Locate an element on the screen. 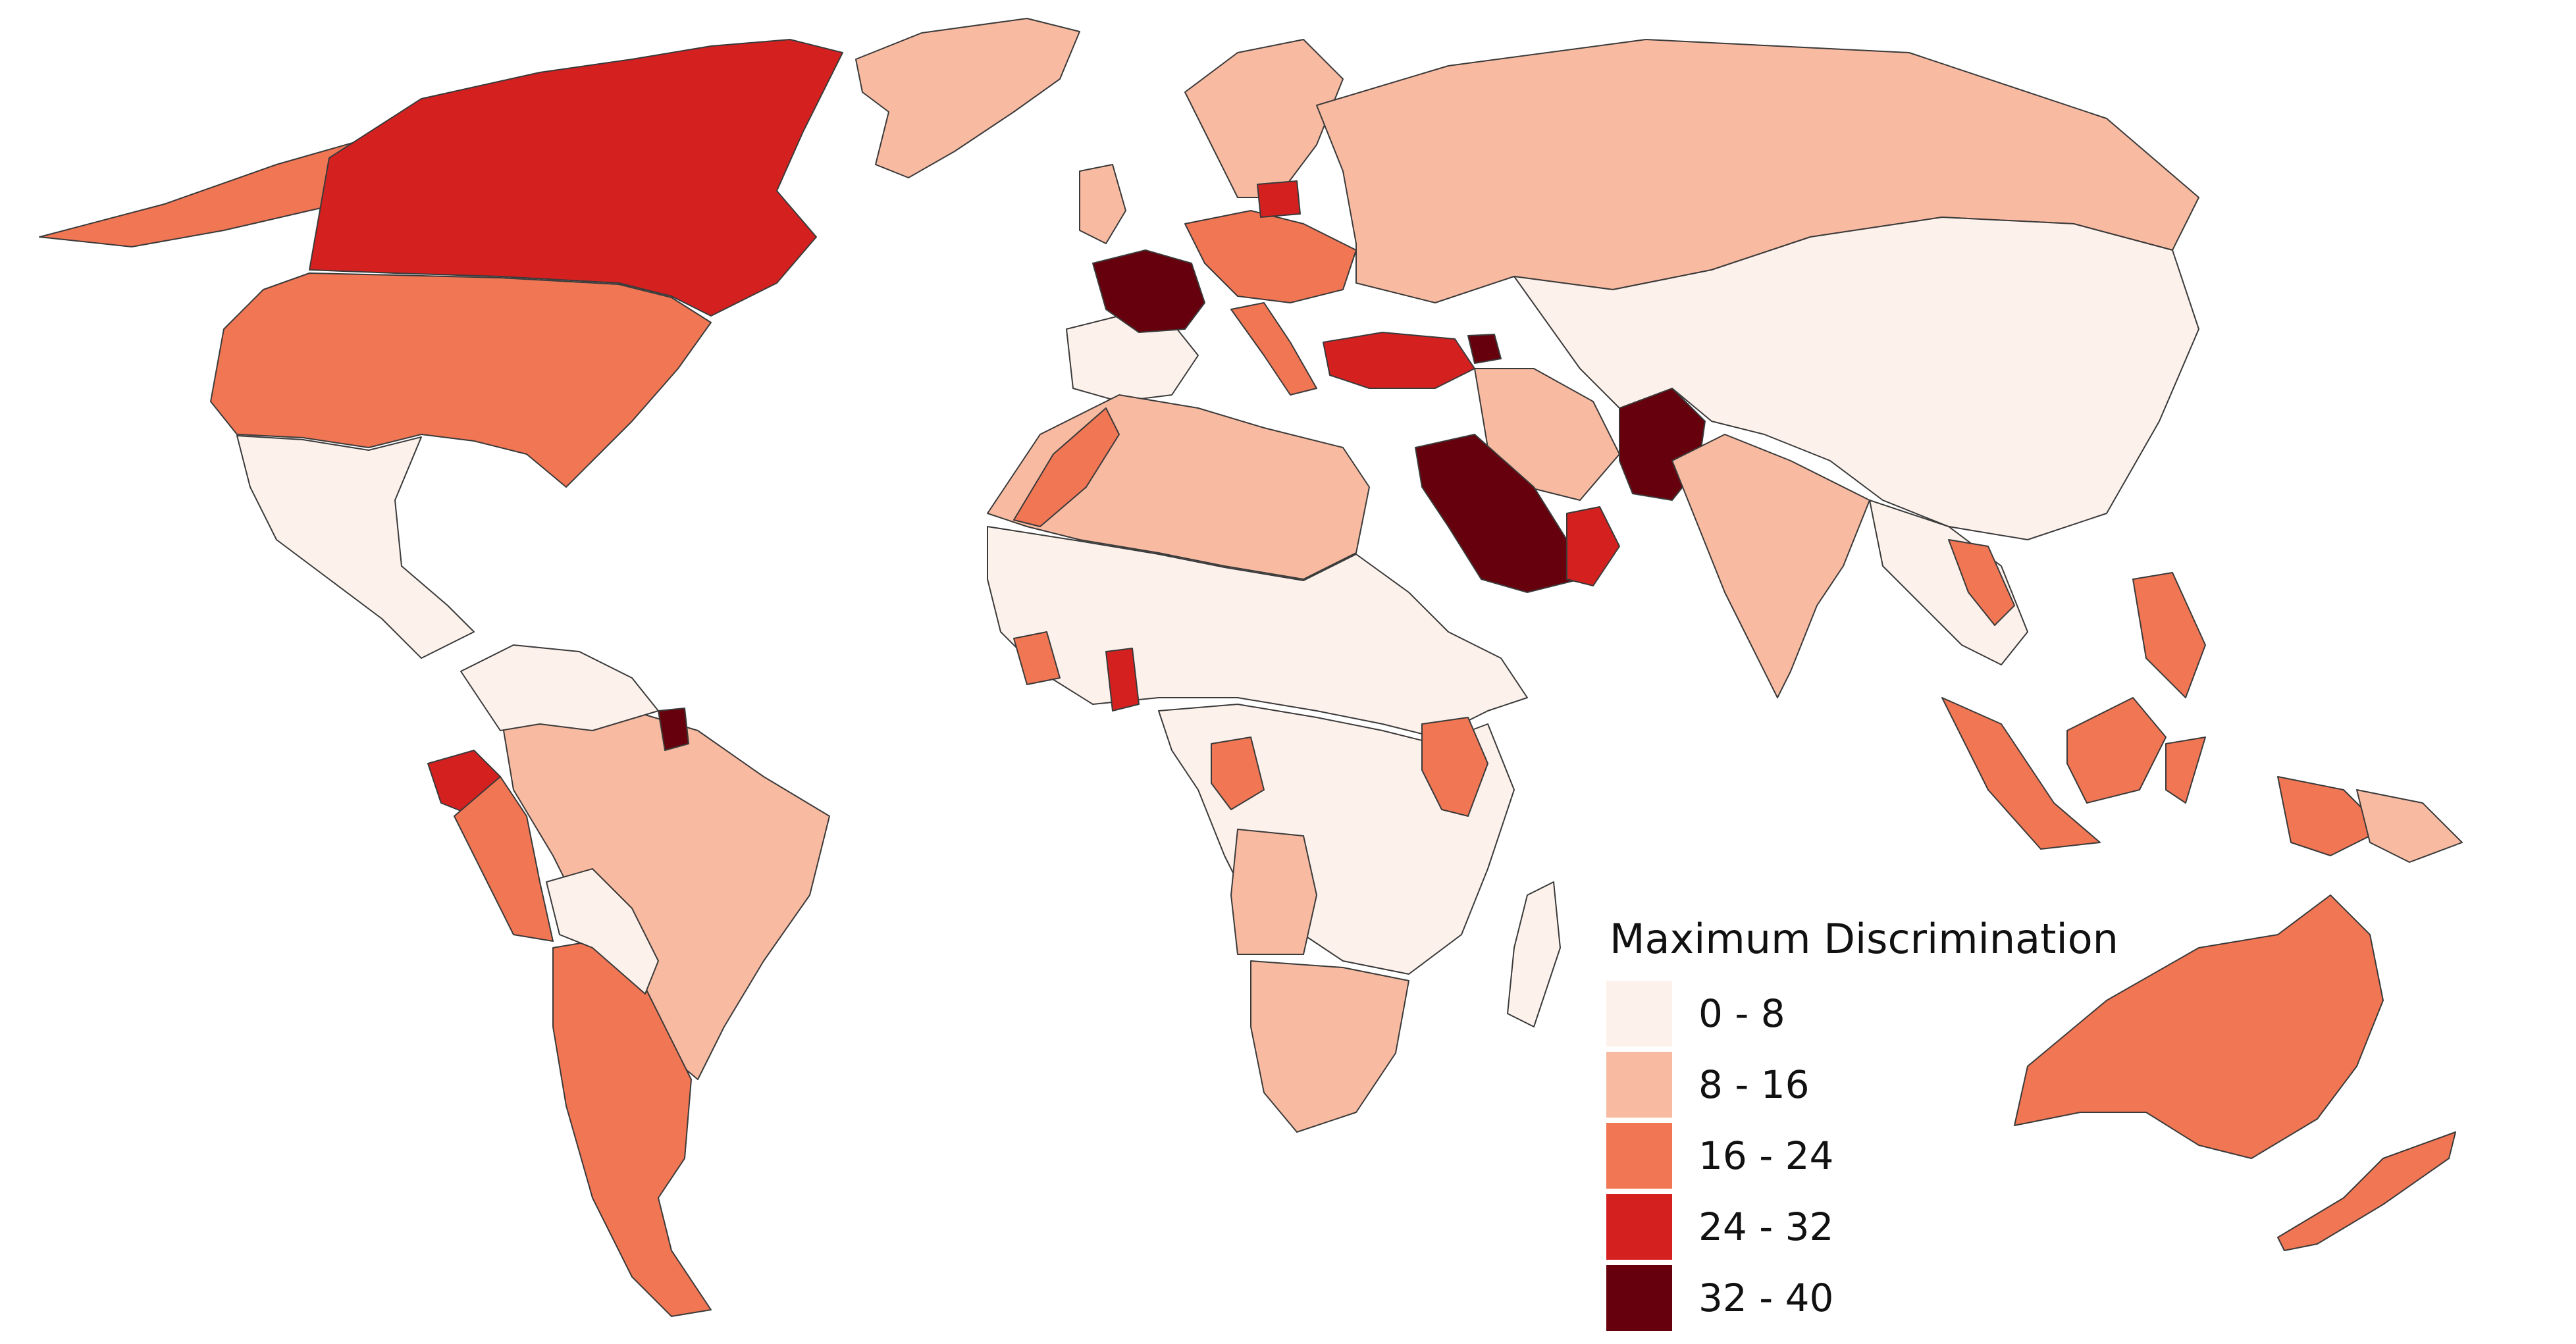 The image size is (2576, 1344). region-greenland is located at coordinates (967, 98).